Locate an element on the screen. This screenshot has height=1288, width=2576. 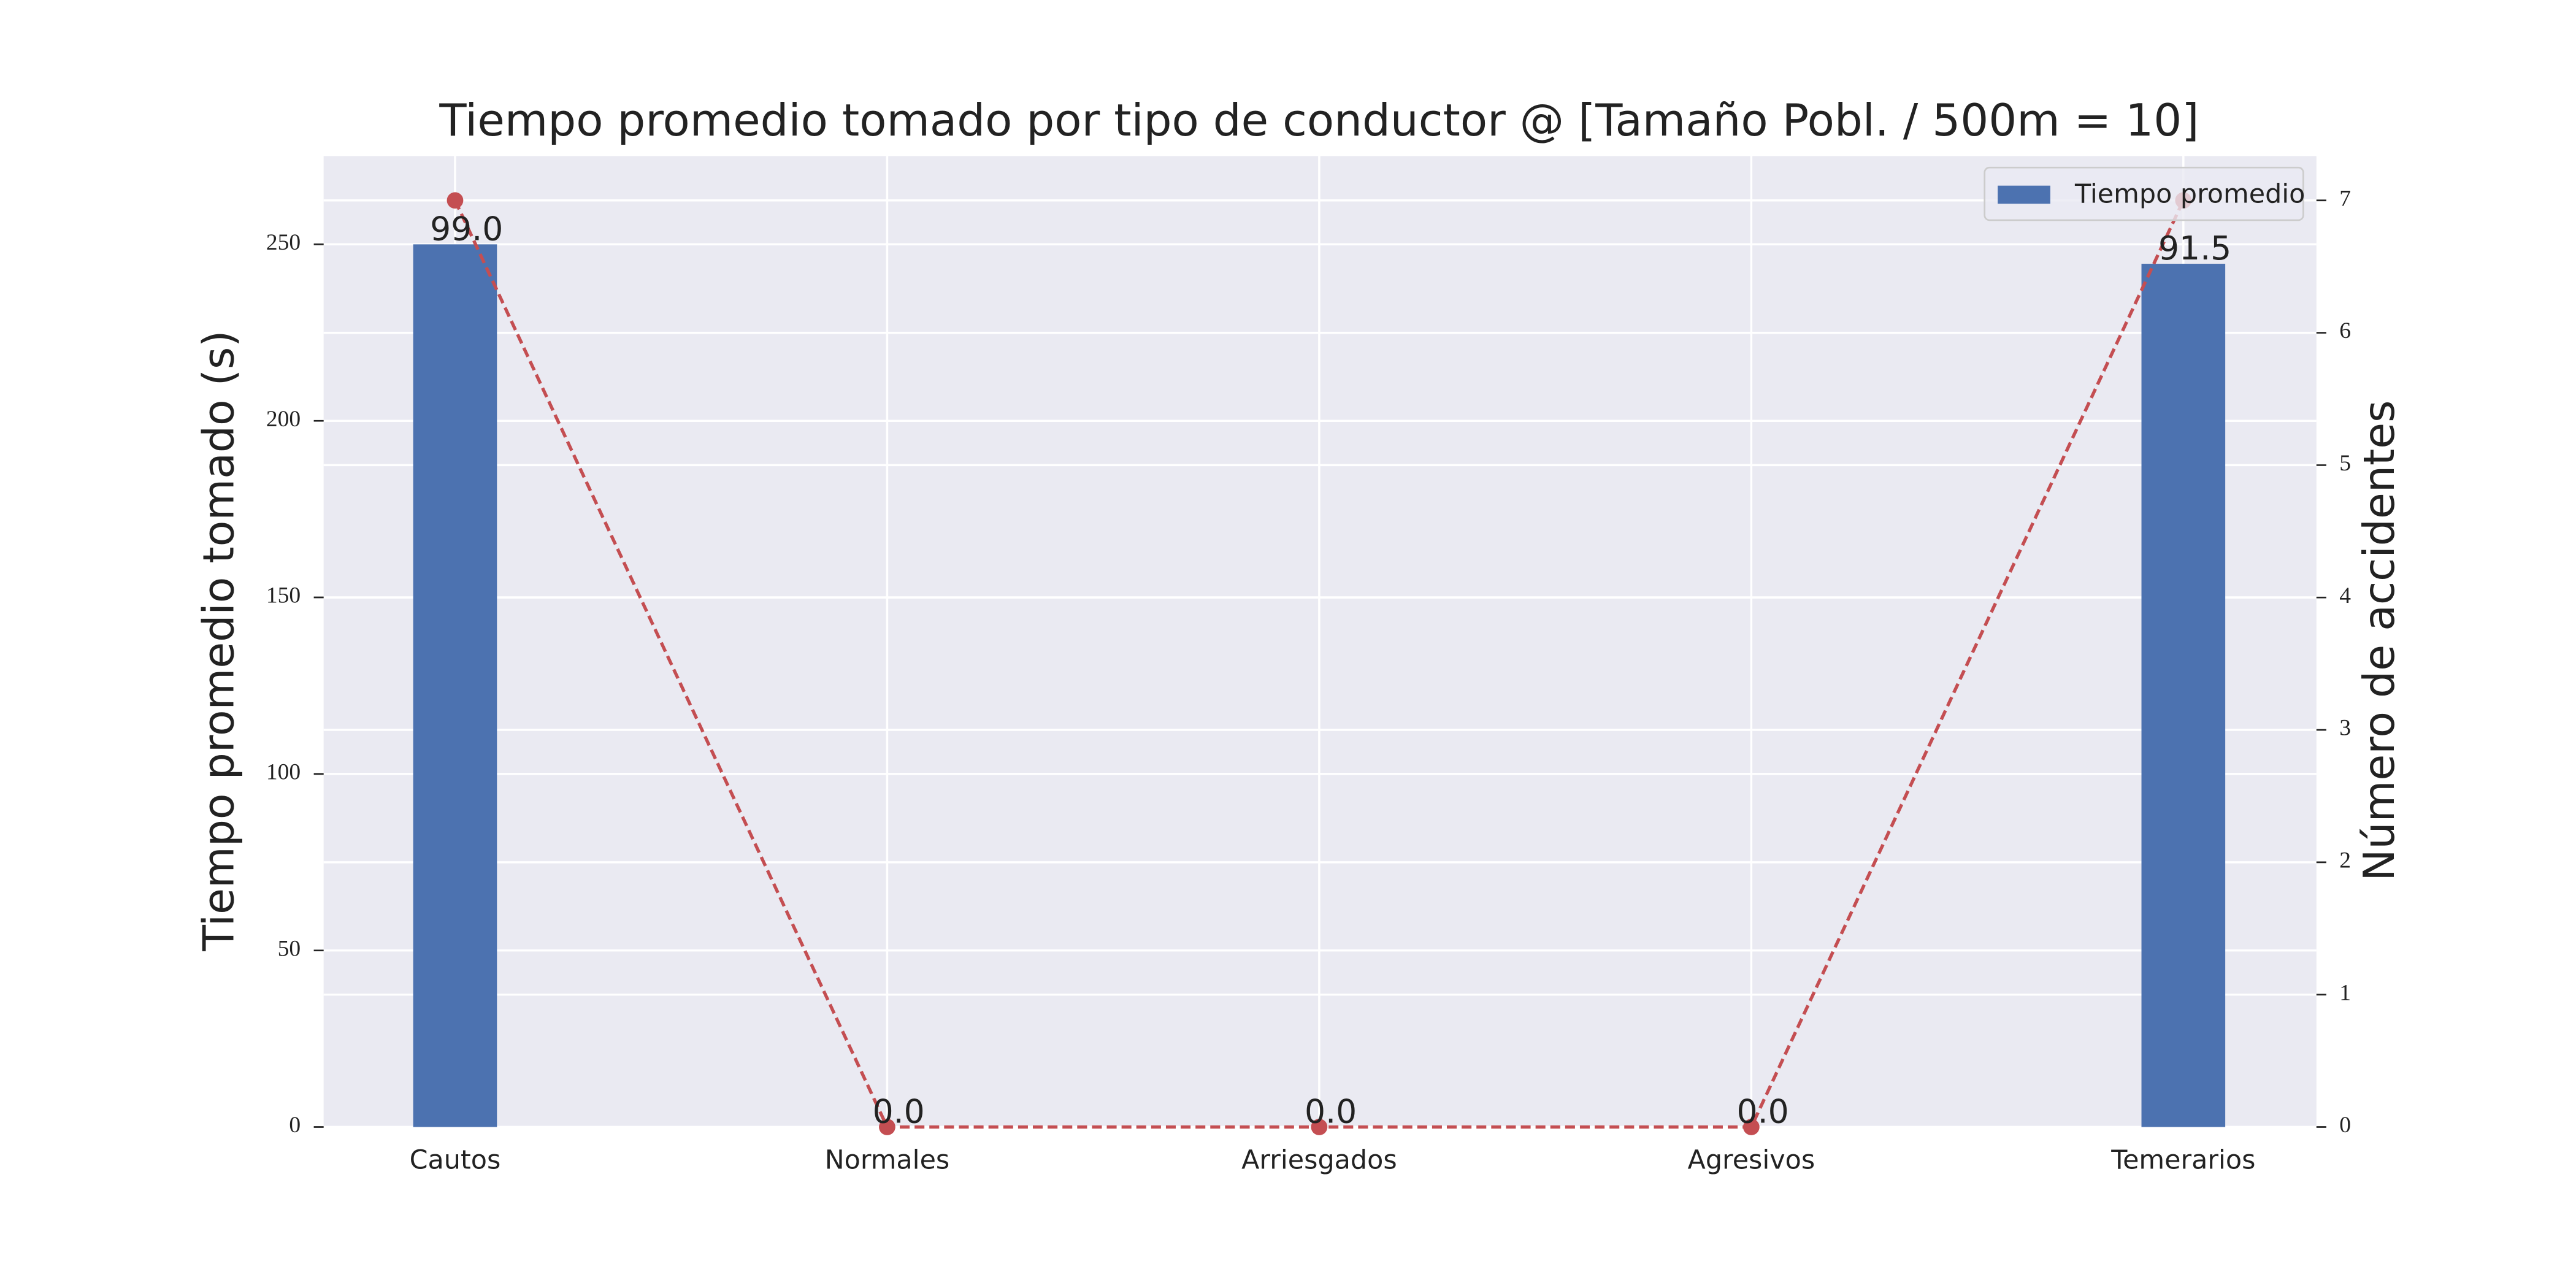
y2-axis-label: Número de accidentes is located at coordinates (2379, 641).